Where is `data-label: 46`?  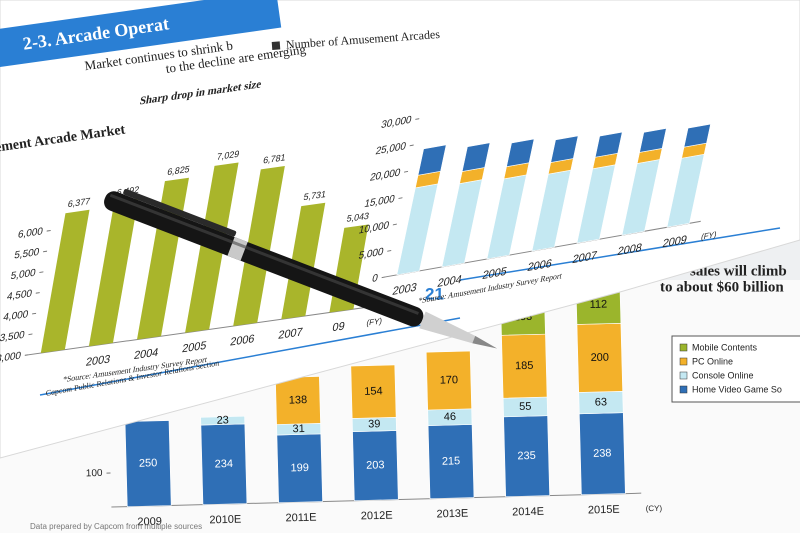 data-label: 46 is located at coordinates (450, 417).